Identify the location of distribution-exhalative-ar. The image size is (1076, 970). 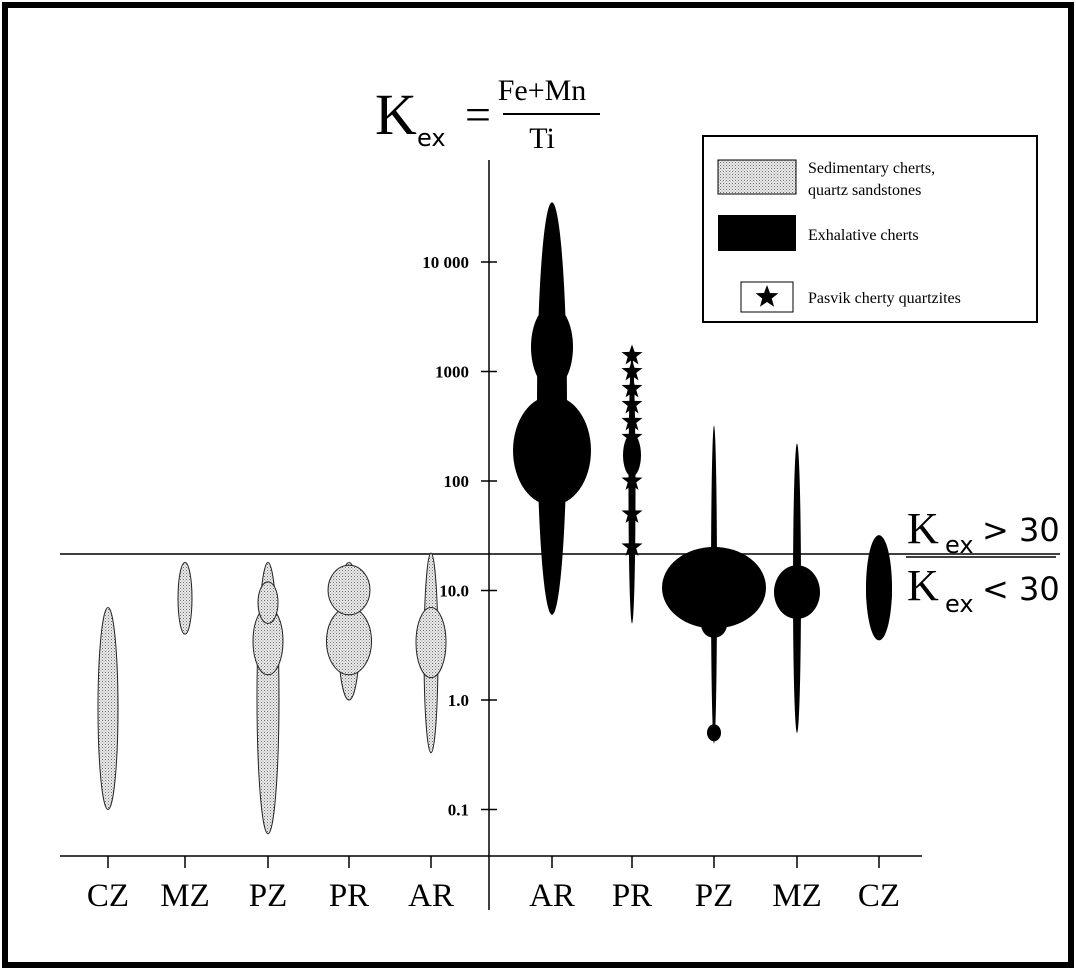
(552, 408).